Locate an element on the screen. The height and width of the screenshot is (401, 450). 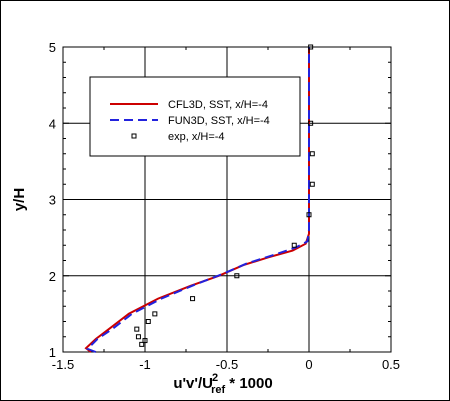
y-tick-label: 3 is located at coordinates (52, 200).